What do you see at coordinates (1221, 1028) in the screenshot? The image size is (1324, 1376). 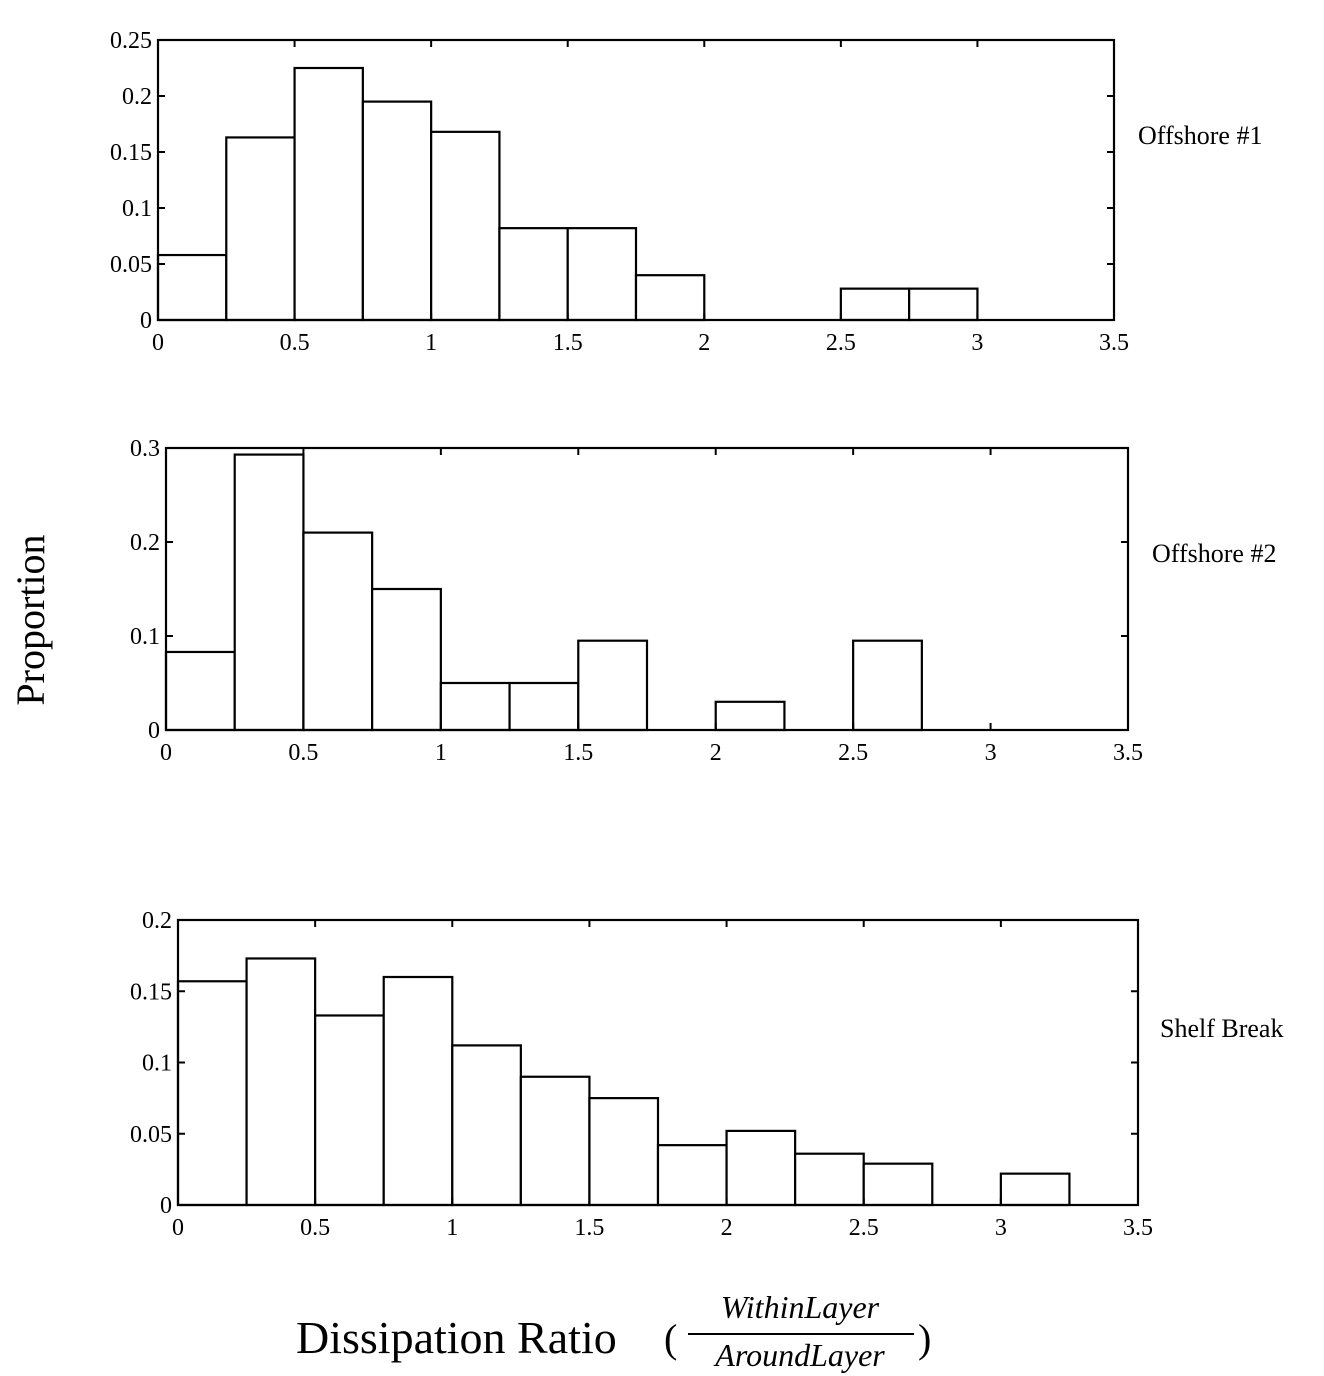 I see `panel-label: Shelf Break` at bounding box center [1221, 1028].